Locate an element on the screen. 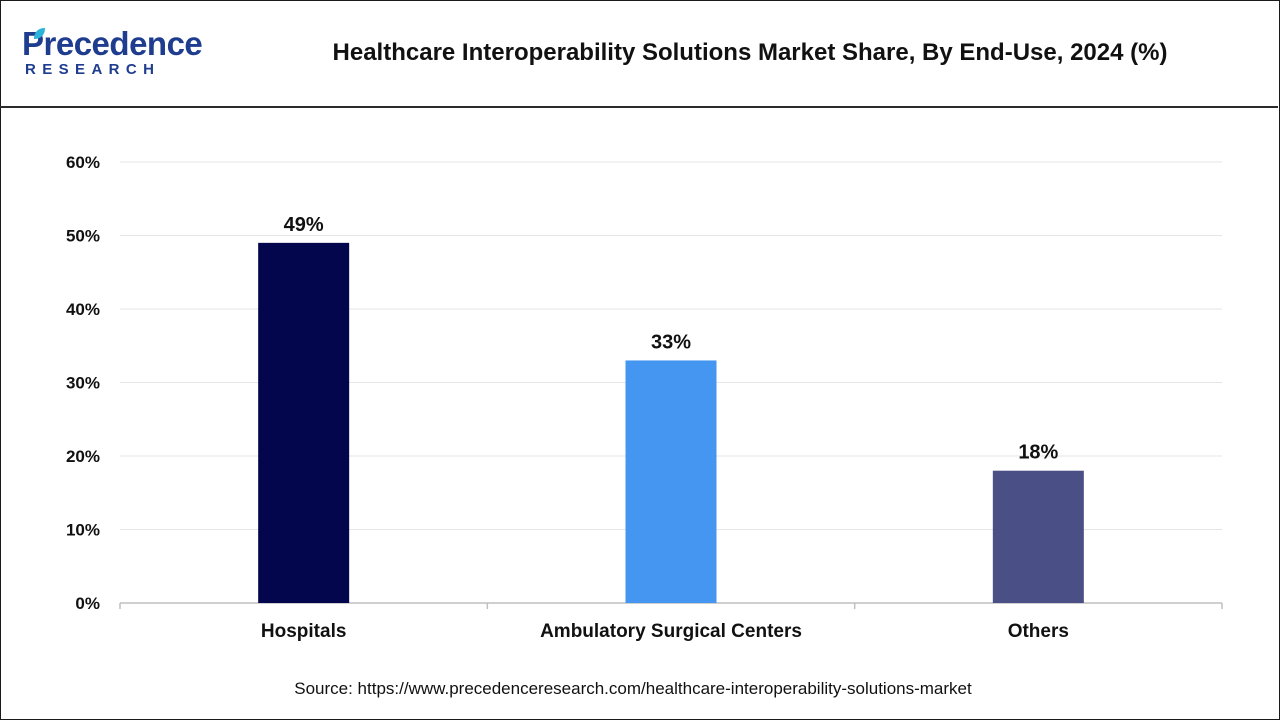 Image resolution: width=1280 pixels, height=720 pixels. x-tick-label-others: Others is located at coordinates (1038, 631).